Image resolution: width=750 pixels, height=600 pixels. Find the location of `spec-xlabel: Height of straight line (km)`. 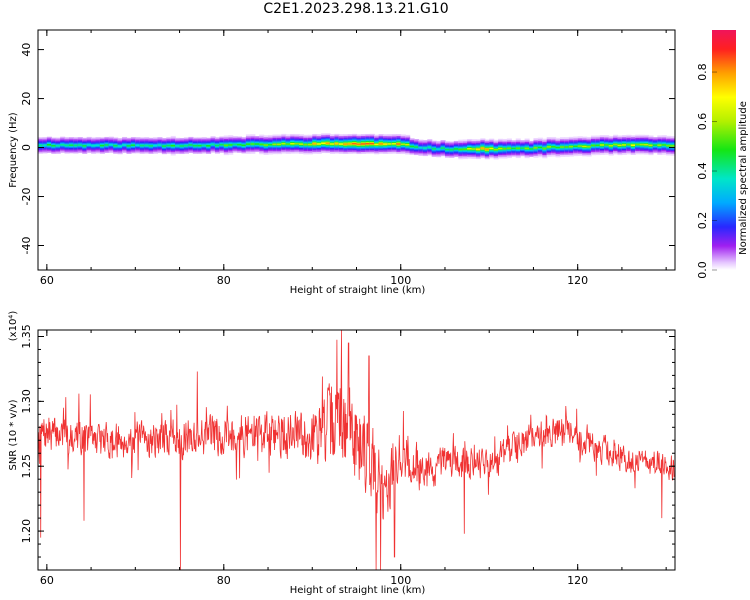

spec-xlabel: Height of straight line (km) is located at coordinates (358, 290).